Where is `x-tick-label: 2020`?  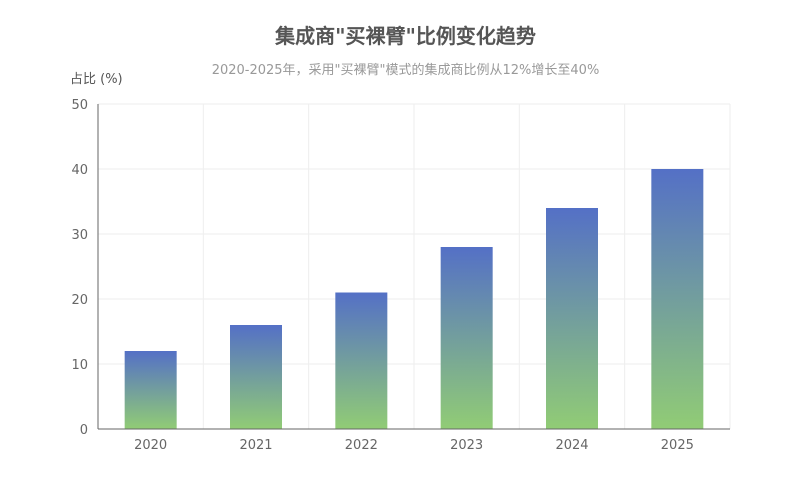 x-tick-label: 2020 is located at coordinates (150, 445).